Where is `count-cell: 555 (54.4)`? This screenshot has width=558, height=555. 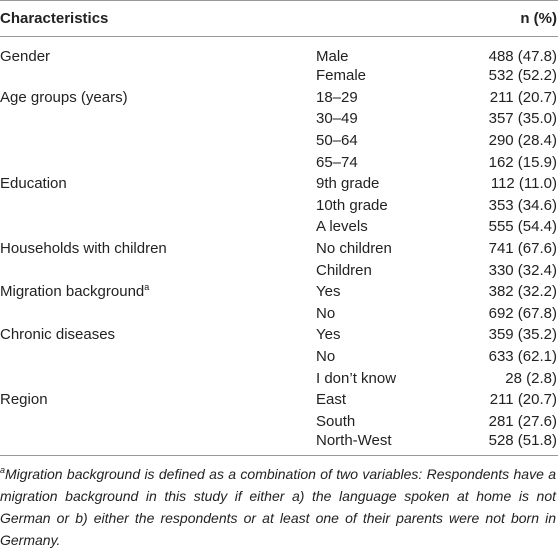 count-cell: 555 (54.4) is located at coordinates (522, 227).